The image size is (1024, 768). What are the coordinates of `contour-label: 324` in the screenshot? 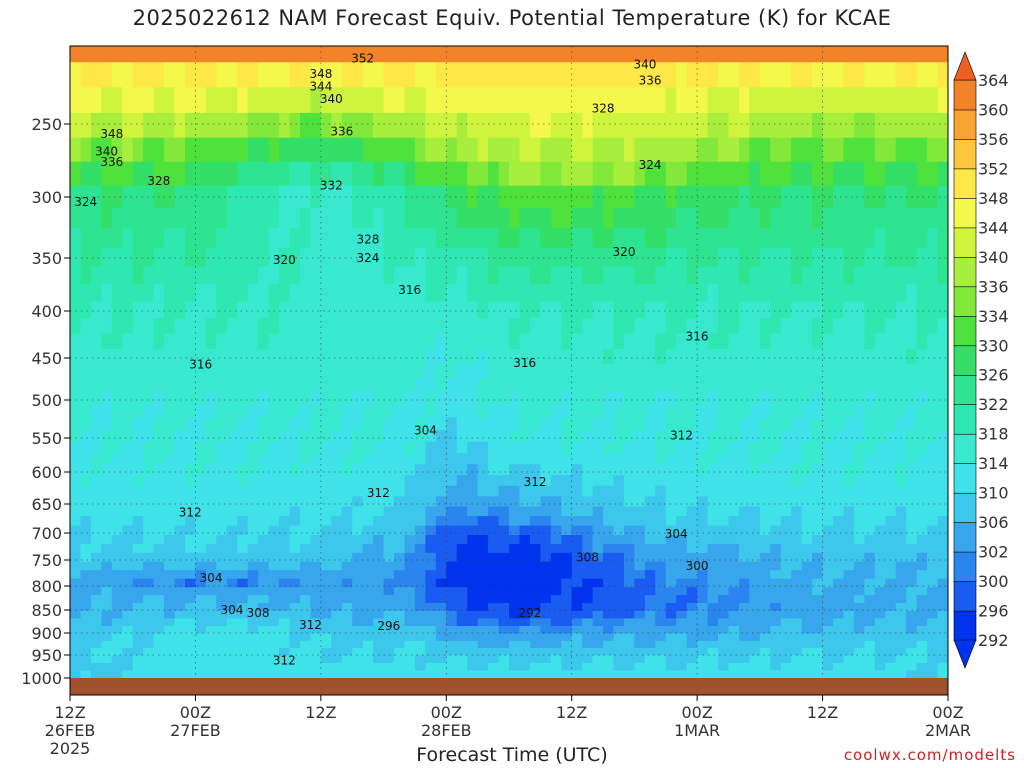 It's located at (367, 258).